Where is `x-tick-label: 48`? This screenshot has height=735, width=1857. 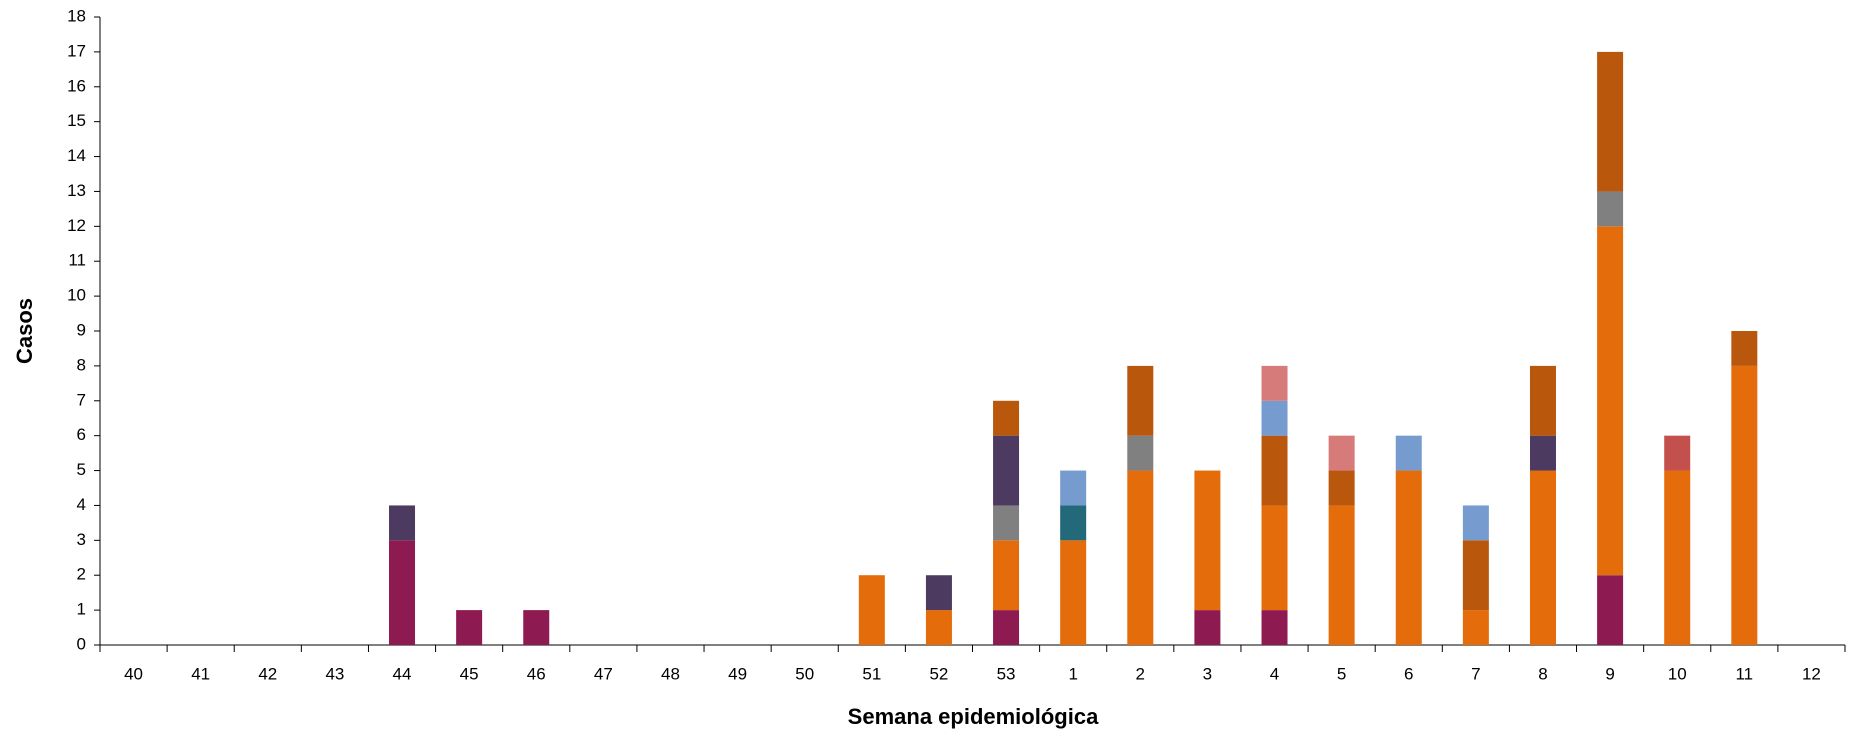 x-tick-label: 48 is located at coordinates (670, 673).